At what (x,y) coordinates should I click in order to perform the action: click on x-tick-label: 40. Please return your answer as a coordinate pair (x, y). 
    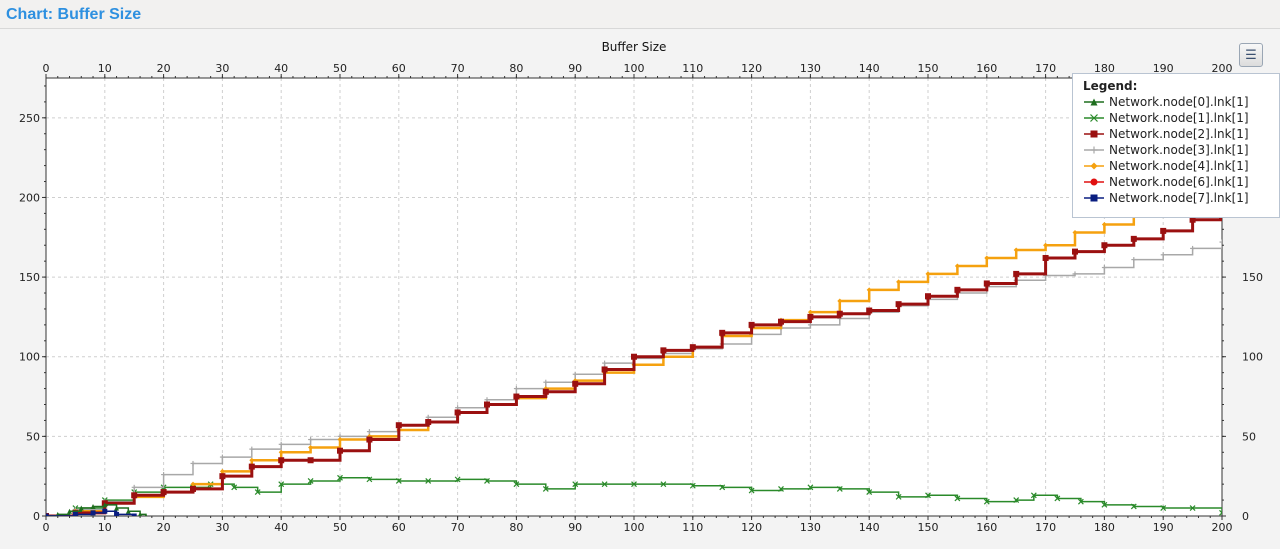
    Looking at the image, I should click on (281, 527).